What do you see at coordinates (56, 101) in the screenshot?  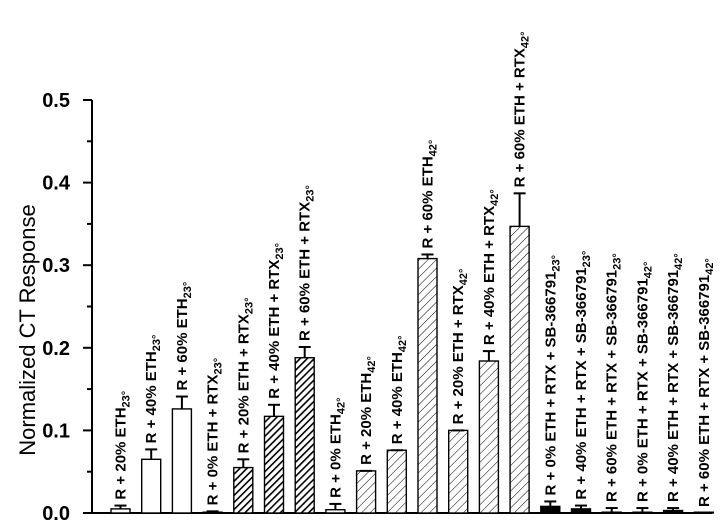 I see `y-tick-label: 0.5` at bounding box center [56, 101].